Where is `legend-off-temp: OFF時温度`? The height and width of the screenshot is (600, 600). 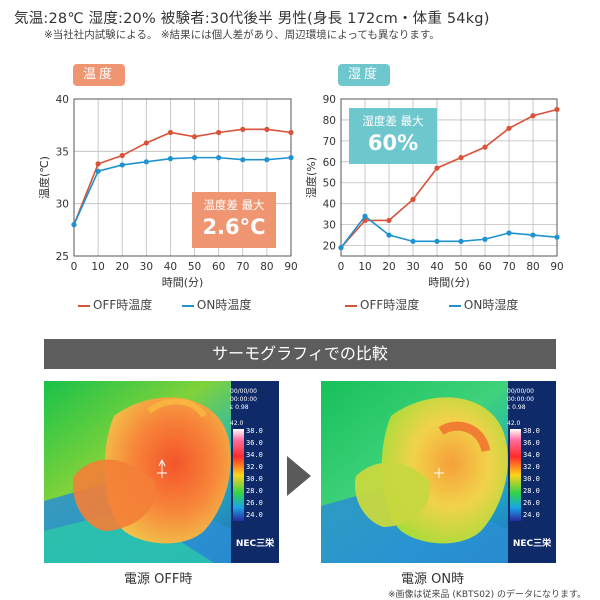
legend-off-temp: OFF時温度 is located at coordinates (123, 305).